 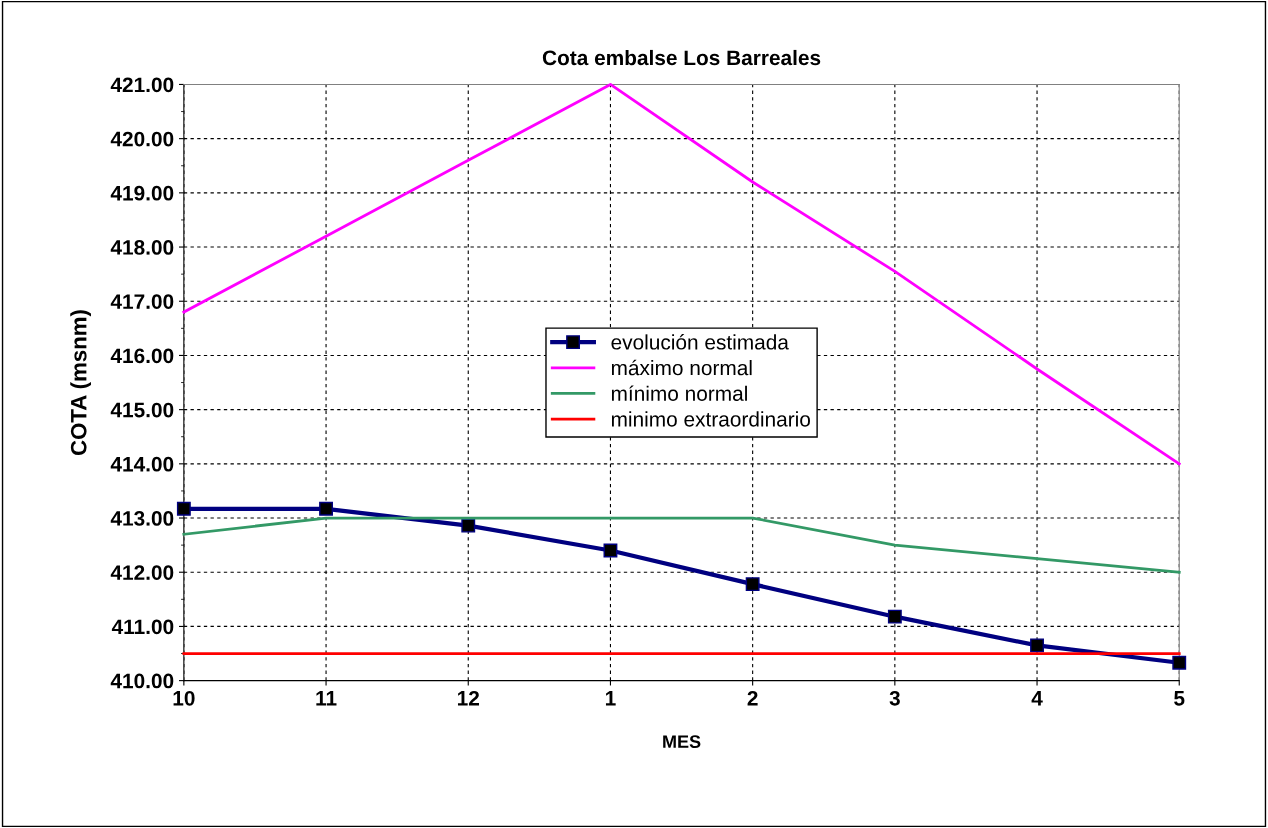 What do you see at coordinates (752, 698) in the screenshot?
I see `x-tick-label: 2` at bounding box center [752, 698].